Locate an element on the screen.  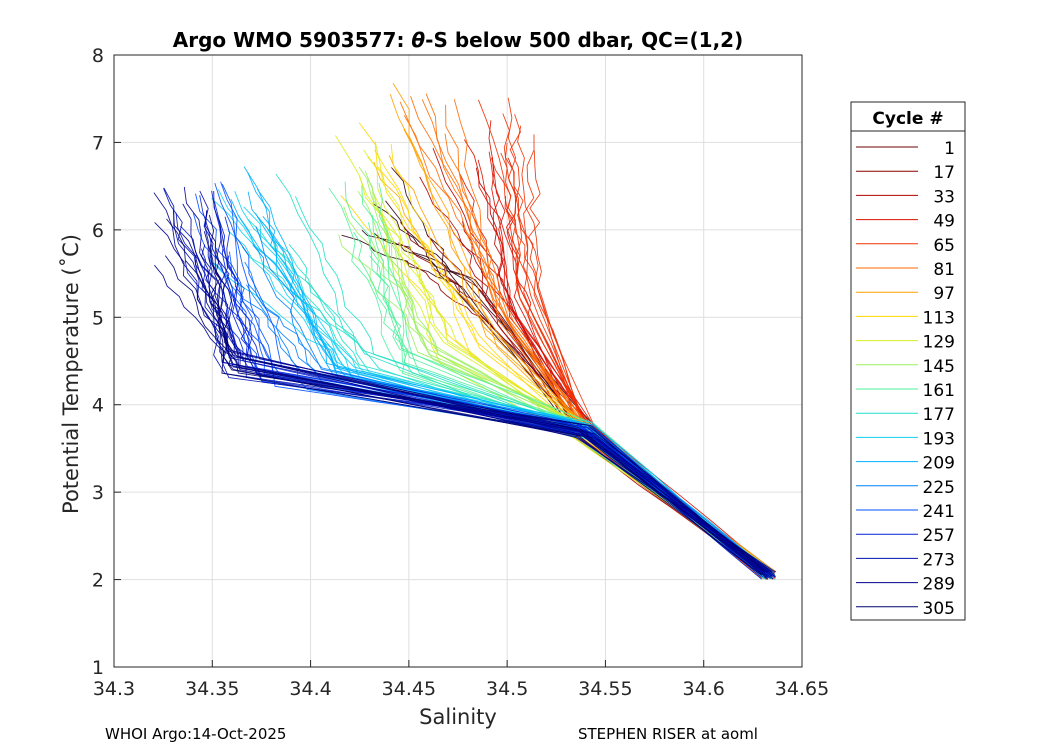
x-tick-label: 34.55 is located at coordinates (605, 689).